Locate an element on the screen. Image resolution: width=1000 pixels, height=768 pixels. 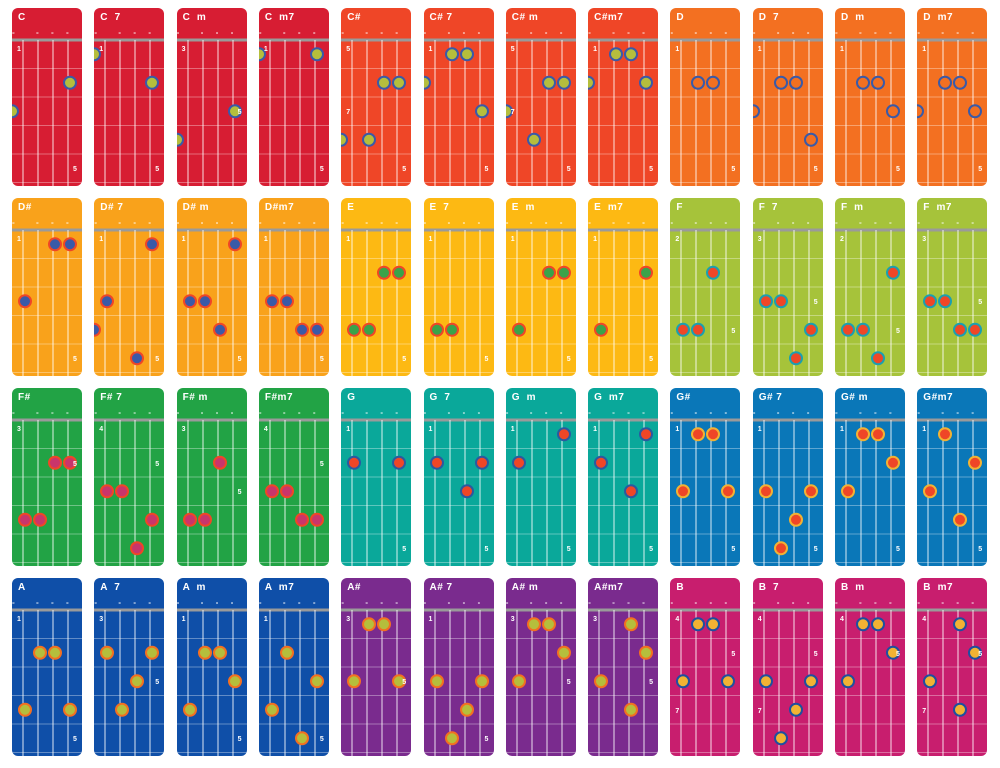
chord-card: A# 7 ° ° ° ° 1 5 is located at coordinates (458, 667).